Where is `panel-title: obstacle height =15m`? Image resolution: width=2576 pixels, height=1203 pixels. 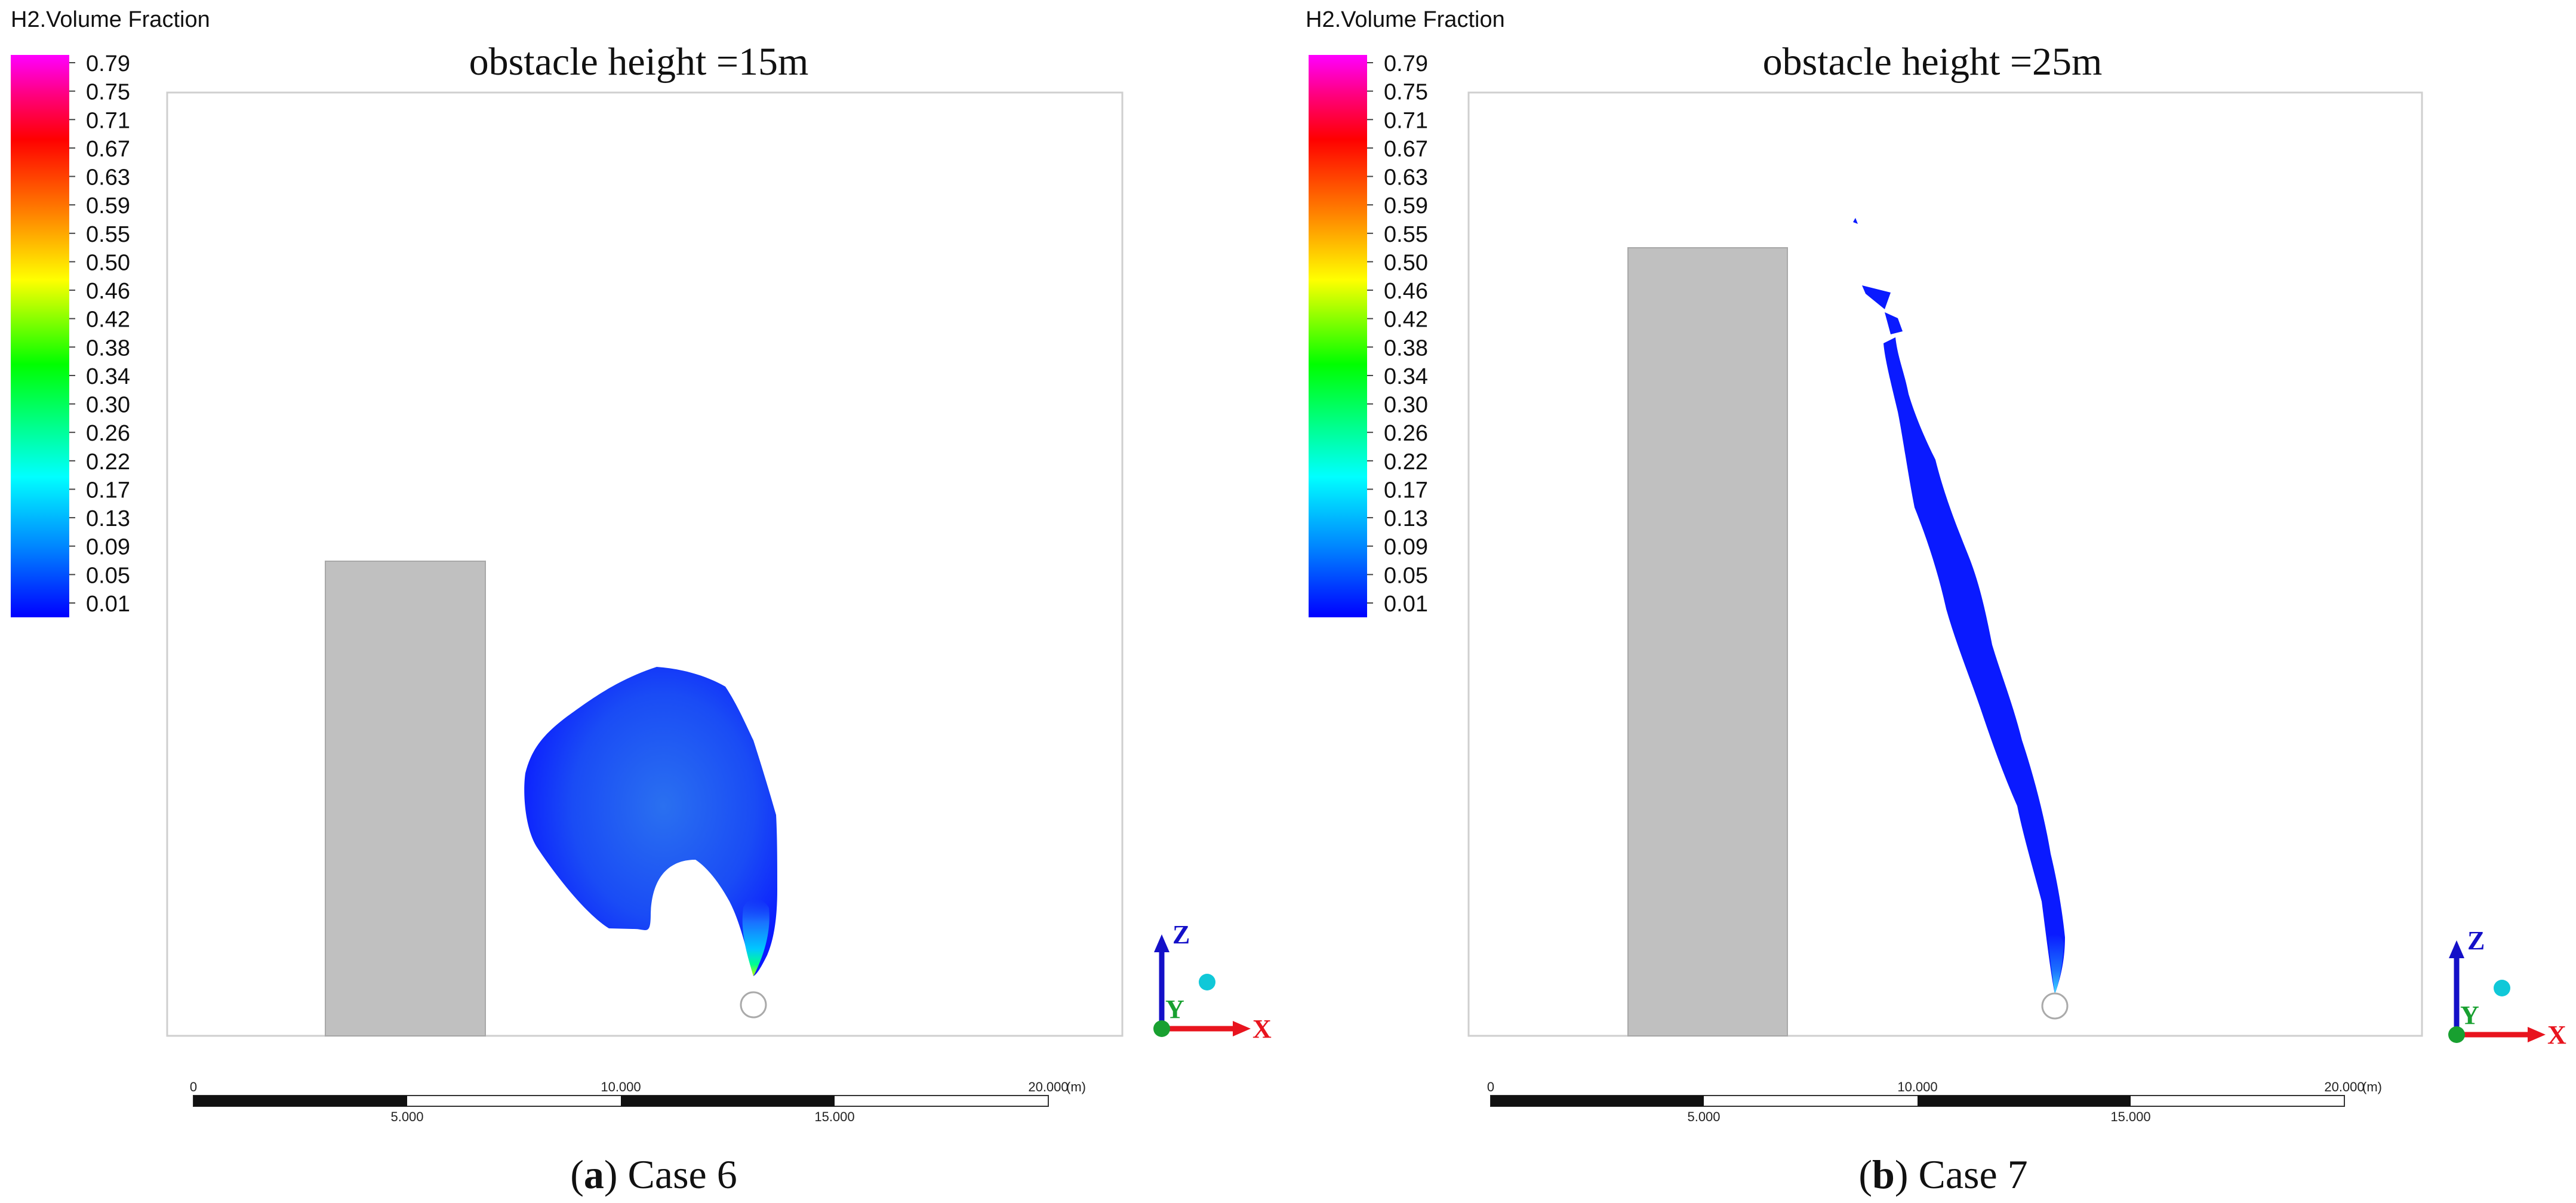
panel-title: obstacle height =15m is located at coordinates (639, 62).